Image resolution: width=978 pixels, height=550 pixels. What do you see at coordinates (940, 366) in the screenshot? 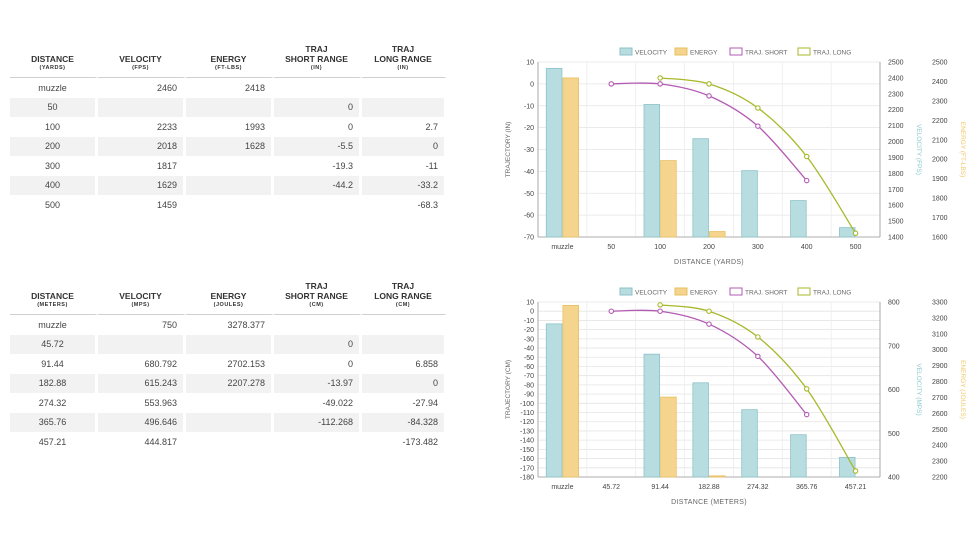
I see `y-tick-label-energy: 2900` at bounding box center [940, 366].